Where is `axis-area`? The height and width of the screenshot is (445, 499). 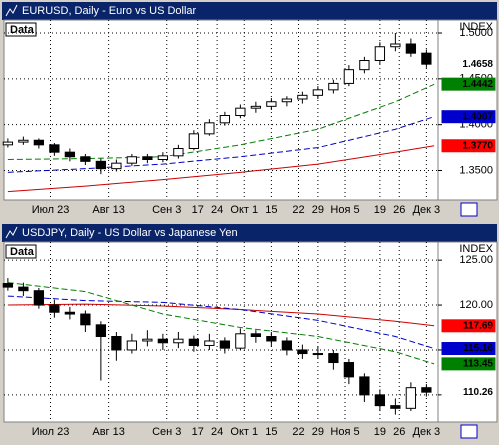 axis-area is located at coordinates (467, 110).